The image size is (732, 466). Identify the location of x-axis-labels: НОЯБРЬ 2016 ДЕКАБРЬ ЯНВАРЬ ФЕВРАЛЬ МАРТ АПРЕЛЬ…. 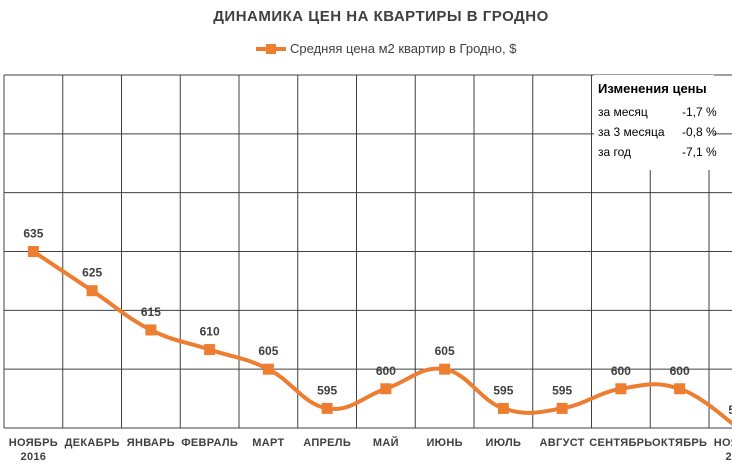
(370, 449).